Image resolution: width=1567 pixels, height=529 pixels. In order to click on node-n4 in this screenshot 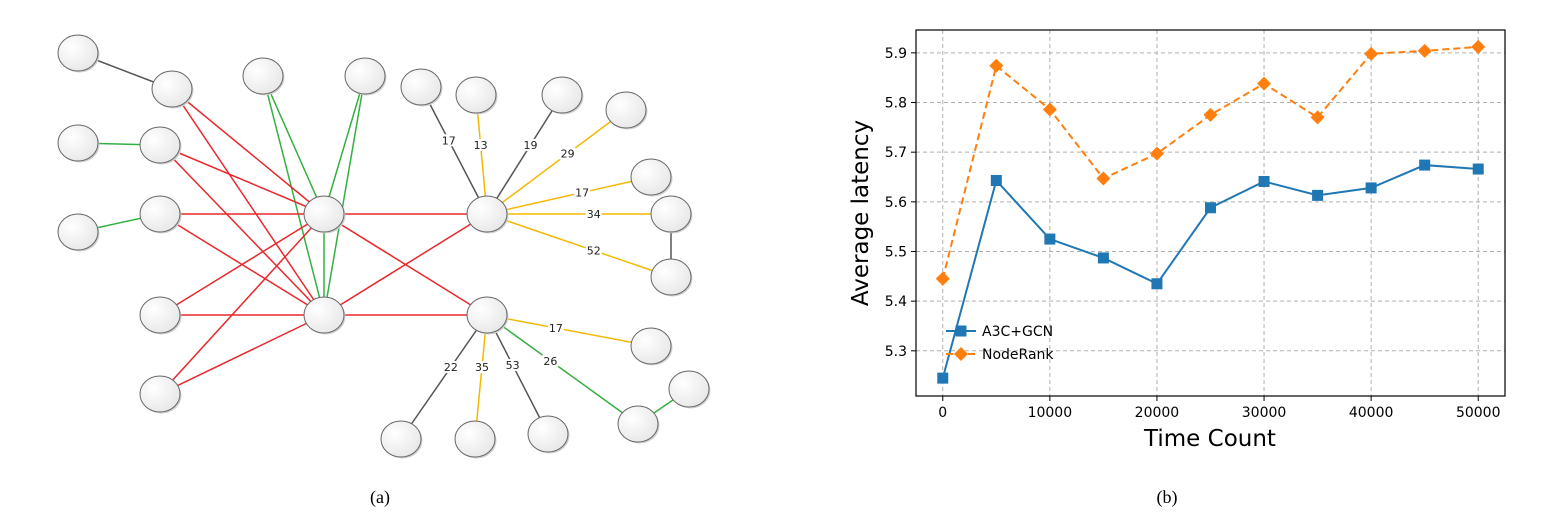, I will do `click(365, 76)`.